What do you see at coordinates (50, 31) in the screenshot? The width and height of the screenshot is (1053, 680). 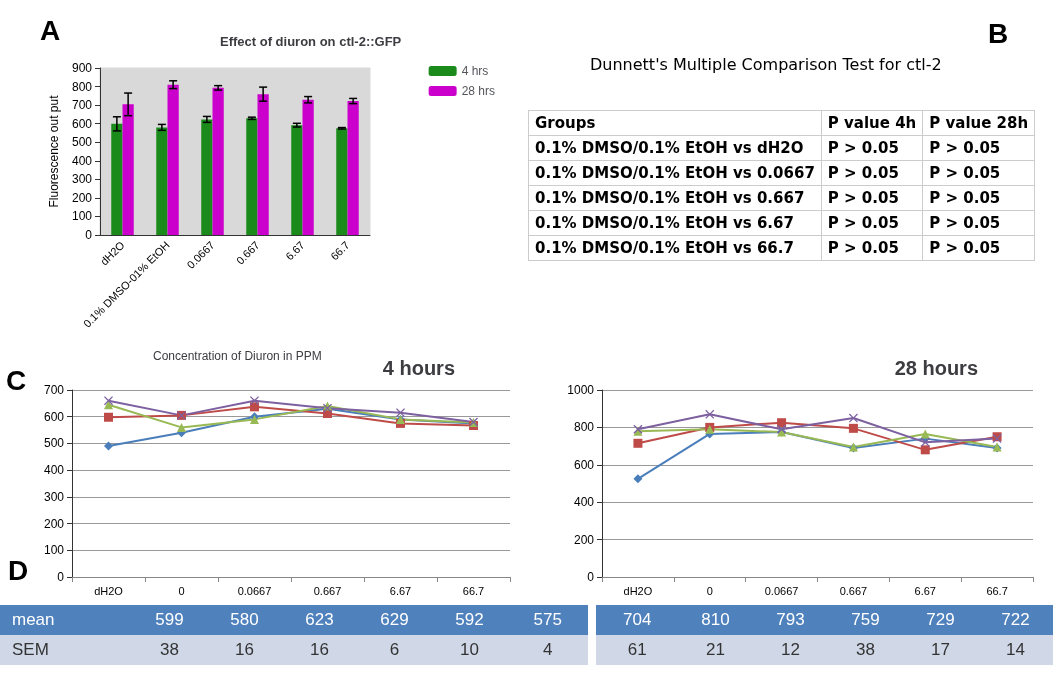 I see `text: A` at bounding box center [50, 31].